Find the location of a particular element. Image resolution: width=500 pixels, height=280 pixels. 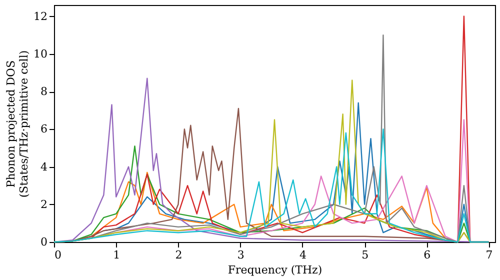

x-tick-label: 1 is located at coordinates (116, 255).